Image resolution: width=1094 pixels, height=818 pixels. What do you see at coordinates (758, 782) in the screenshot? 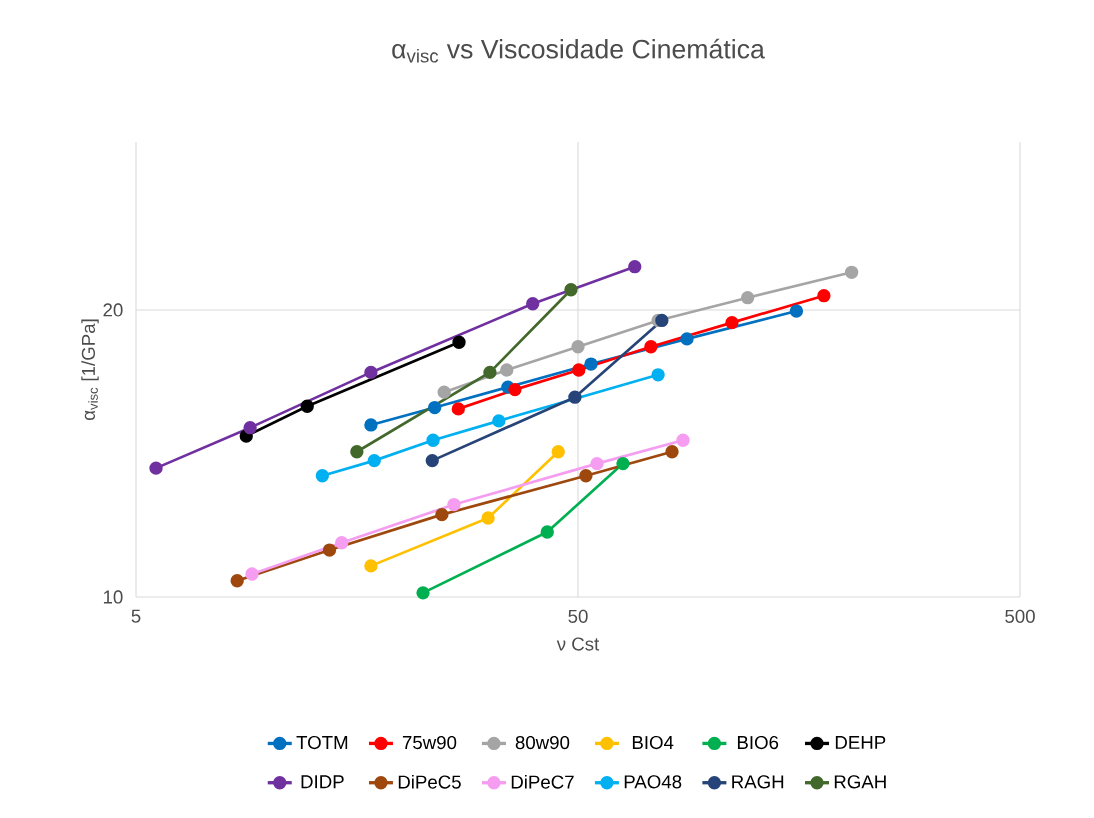
I see `legend-label: RAGH` at bounding box center [758, 782].